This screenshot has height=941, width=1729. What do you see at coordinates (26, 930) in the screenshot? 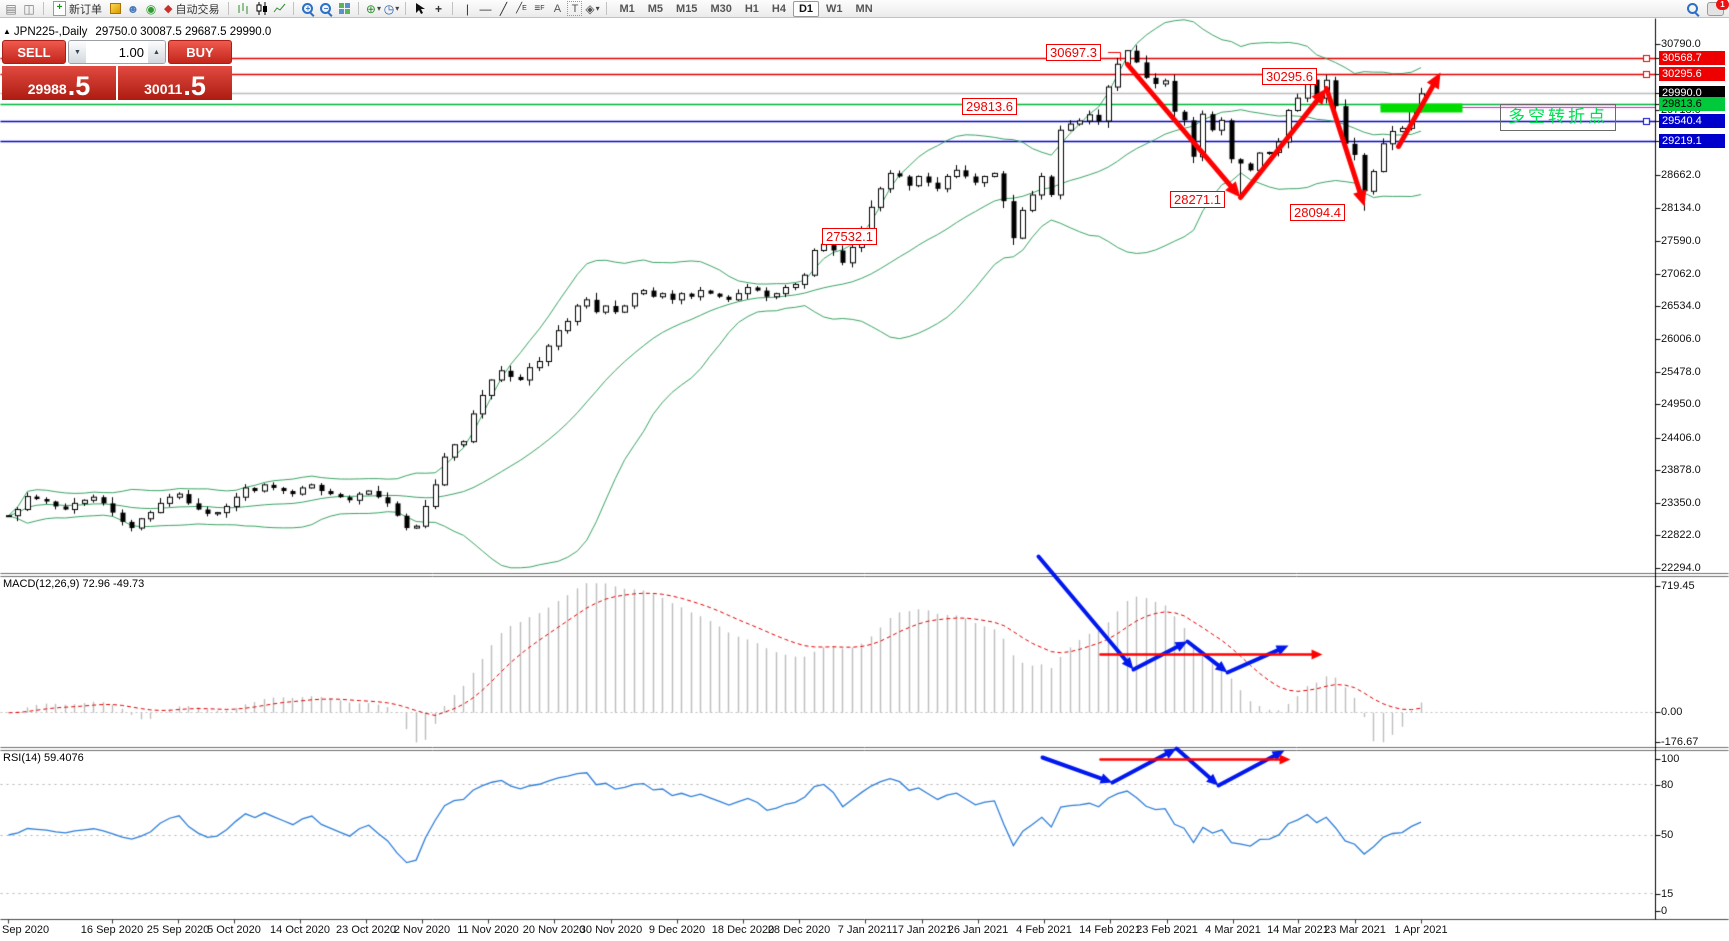
I see `date-tick-label: Sep 2020` at bounding box center [26, 930].